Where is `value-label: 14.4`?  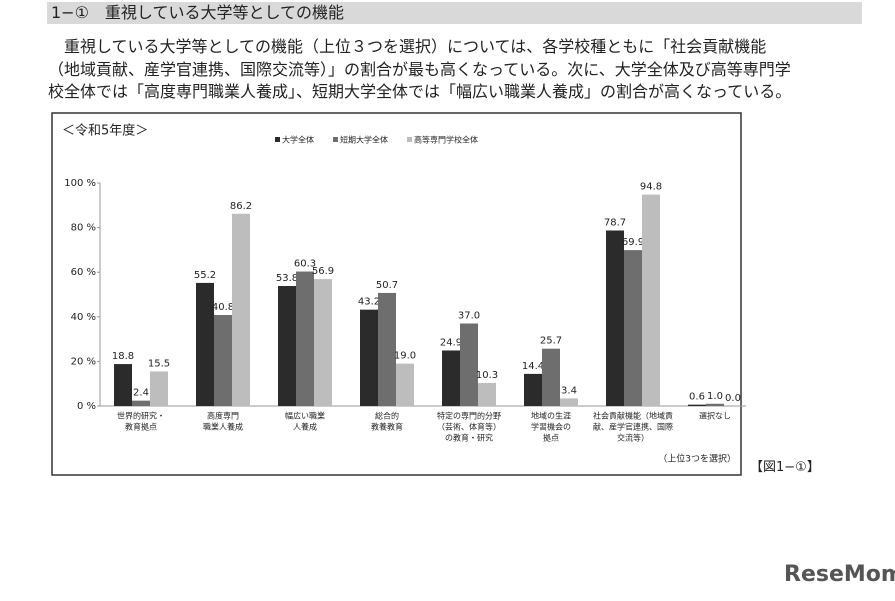 value-label: 14.4 is located at coordinates (533, 366).